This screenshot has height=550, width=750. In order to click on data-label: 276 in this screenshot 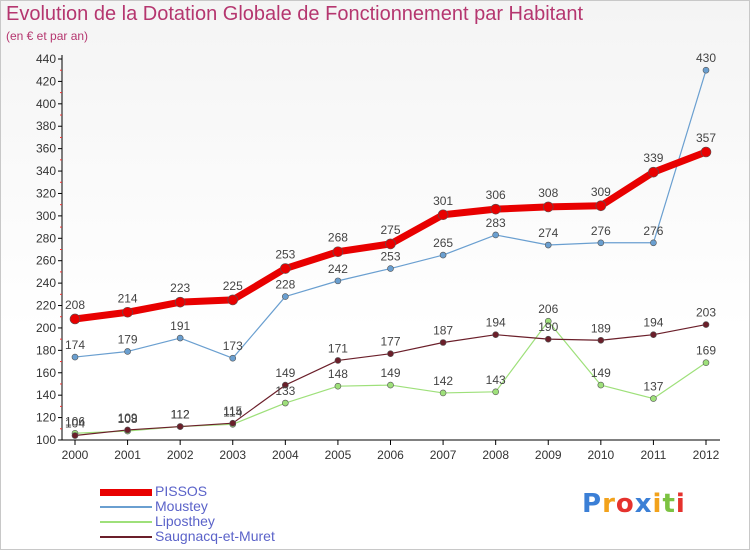, I will do `click(653, 231)`.